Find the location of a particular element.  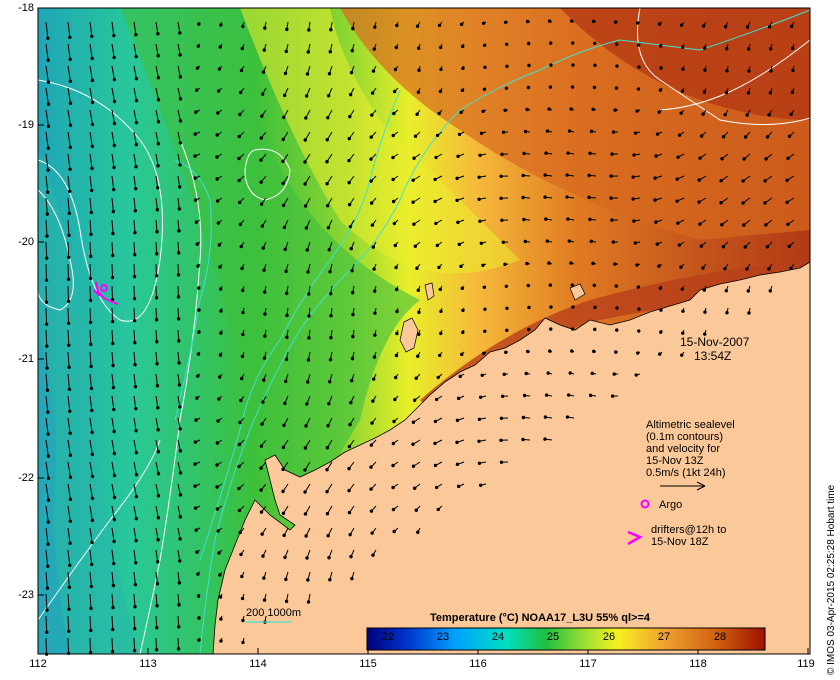

colorbar-tick-label: 23 is located at coordinates (443, 637).